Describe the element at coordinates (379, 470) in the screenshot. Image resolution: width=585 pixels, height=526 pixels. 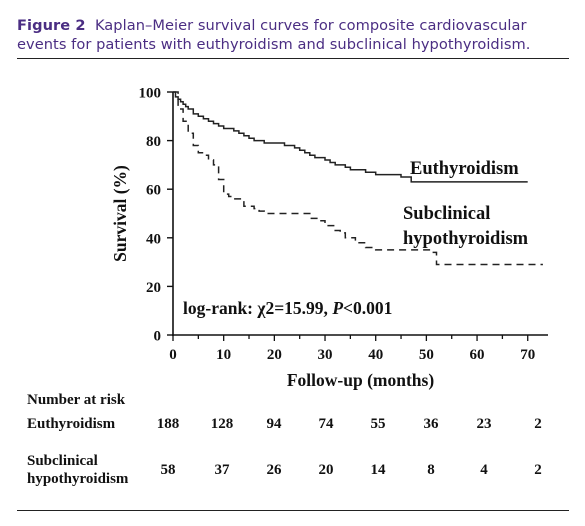
I see `risk-value-r1-t40: 14` at that location.